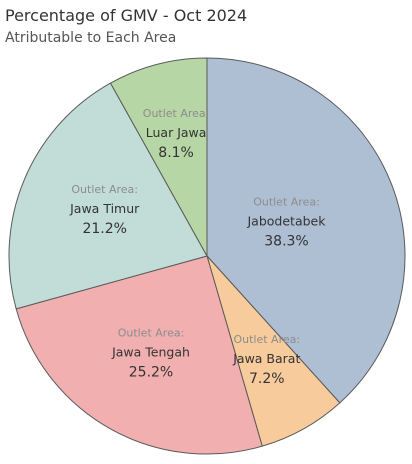 The width and height of the screenshot is (412, 464). Describe the element at coordinates (150, 351) in the screenshot. I see `slice-label-name: Jawa Tengah` at that location.